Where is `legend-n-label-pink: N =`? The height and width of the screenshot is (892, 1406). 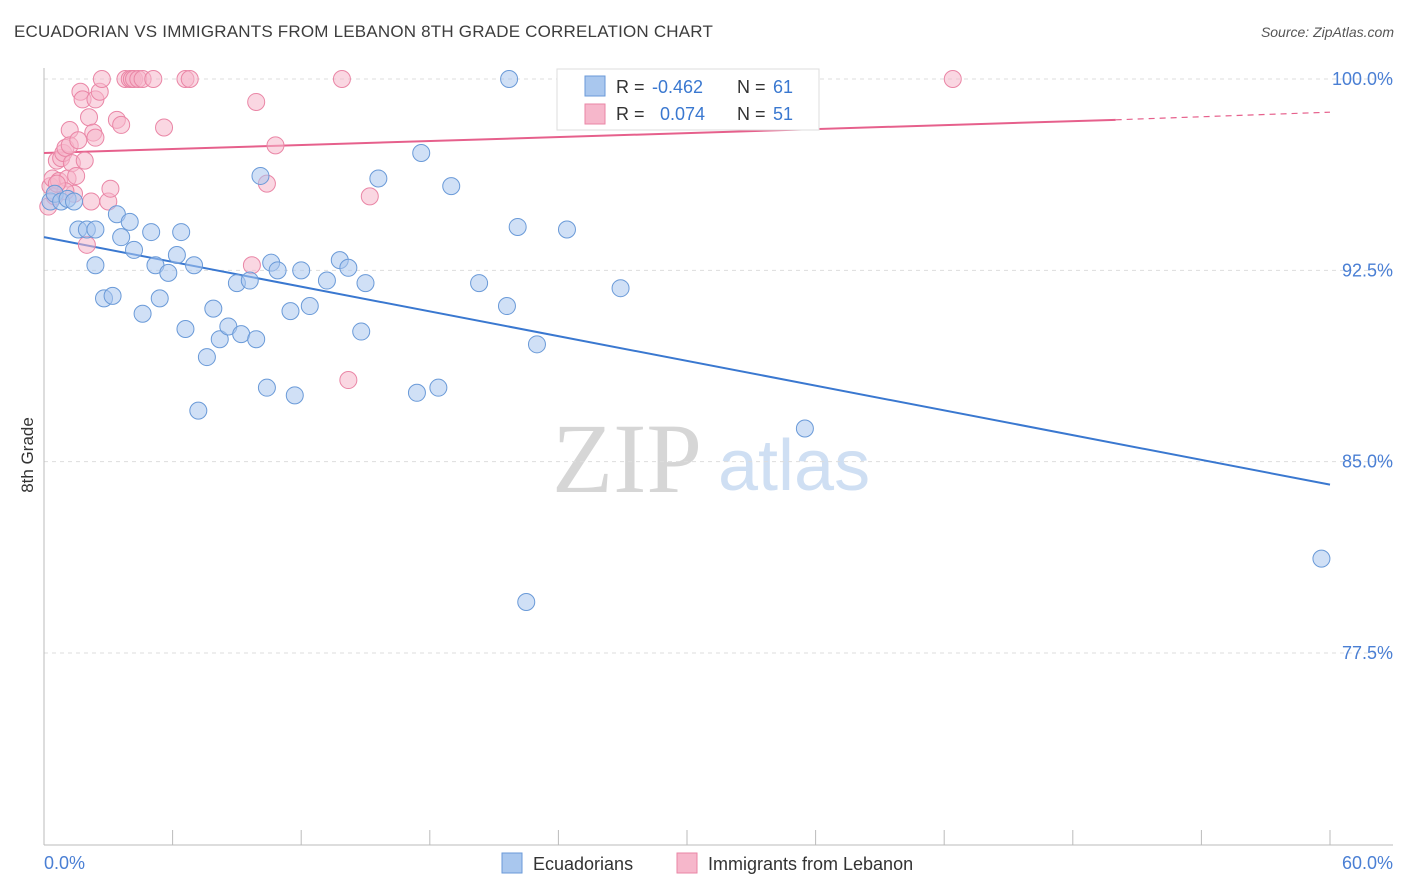 legend-n-label-pink: N = is located at coordinates (751, 114).